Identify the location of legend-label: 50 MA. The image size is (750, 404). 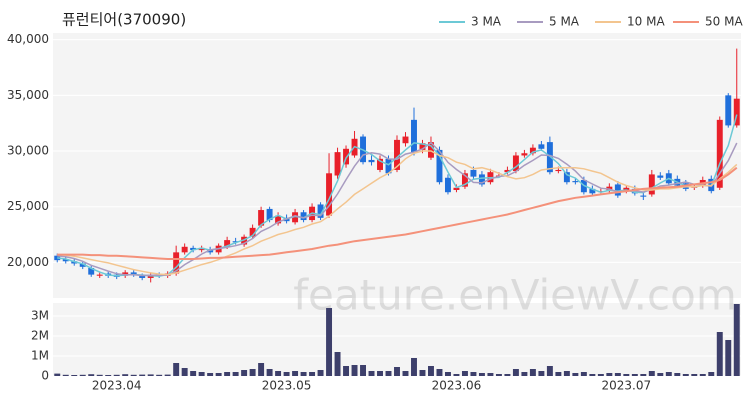
(724, 22).